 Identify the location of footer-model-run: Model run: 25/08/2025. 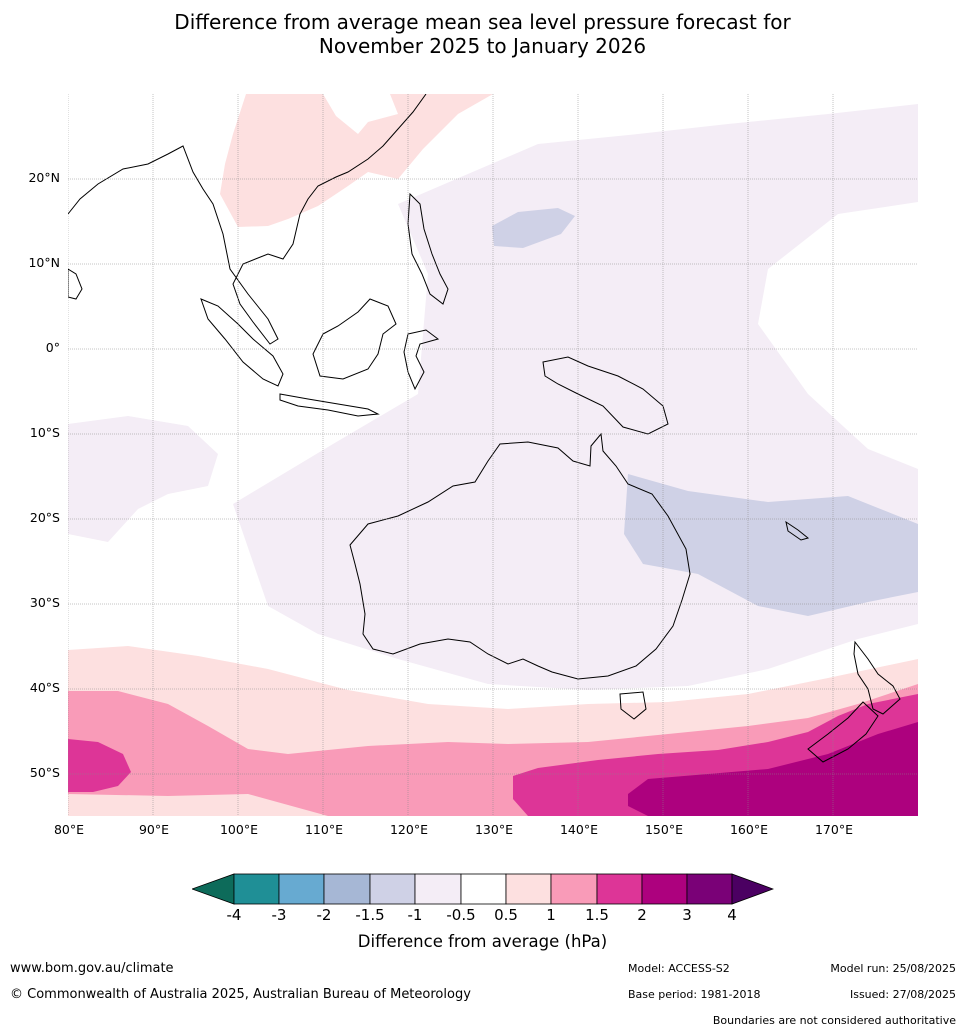
(893, 968).